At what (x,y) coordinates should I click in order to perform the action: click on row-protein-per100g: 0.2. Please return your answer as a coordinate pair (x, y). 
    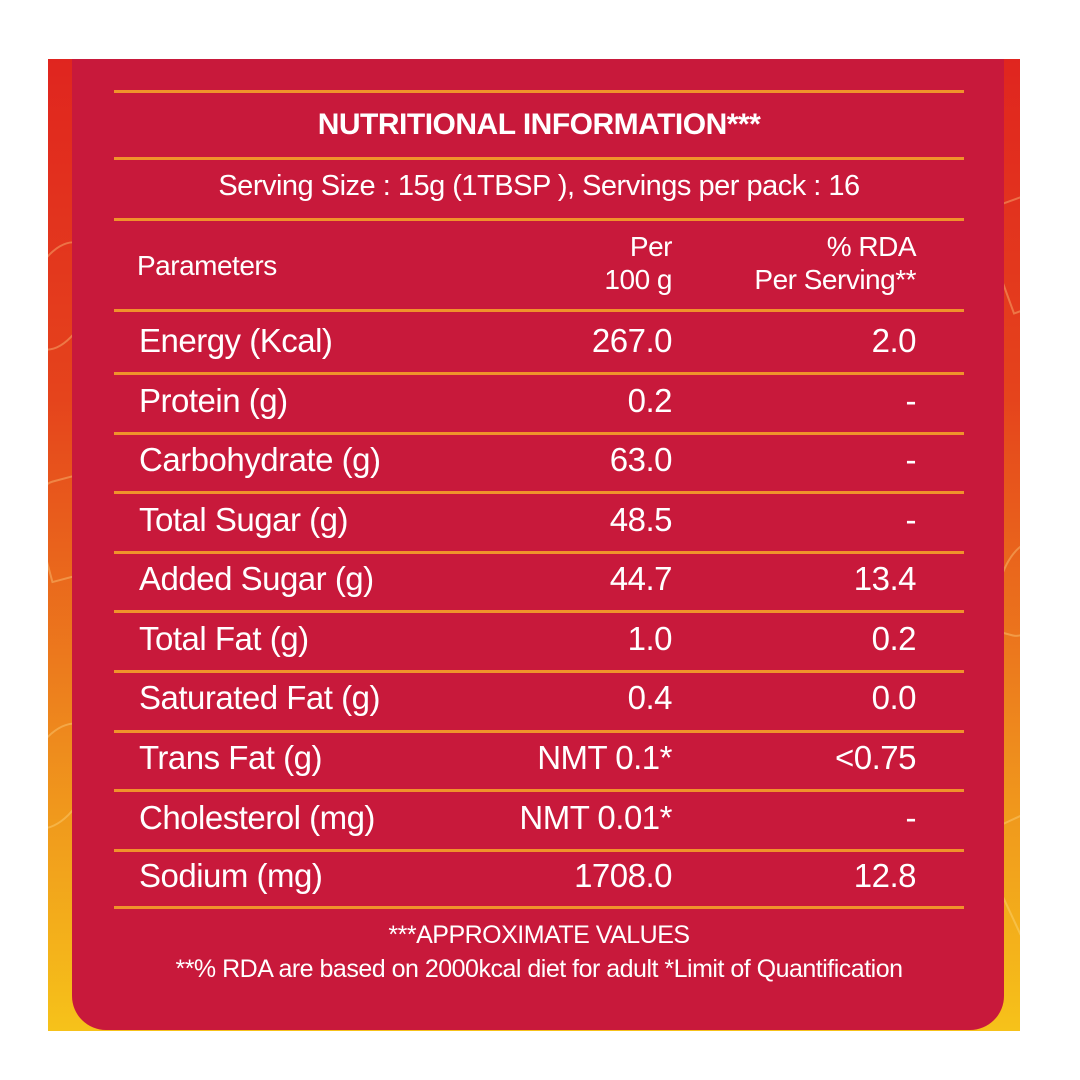
    Looking at the image, I should click on (650, 400).